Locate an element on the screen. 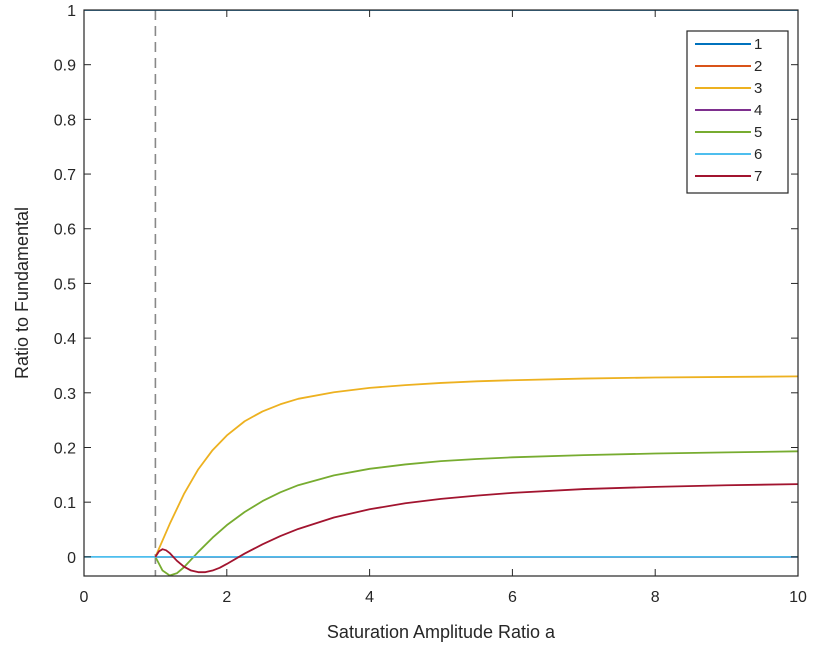 The image size is (822, 645). x-tick-label: 10 is located at coordinates (798, 597).